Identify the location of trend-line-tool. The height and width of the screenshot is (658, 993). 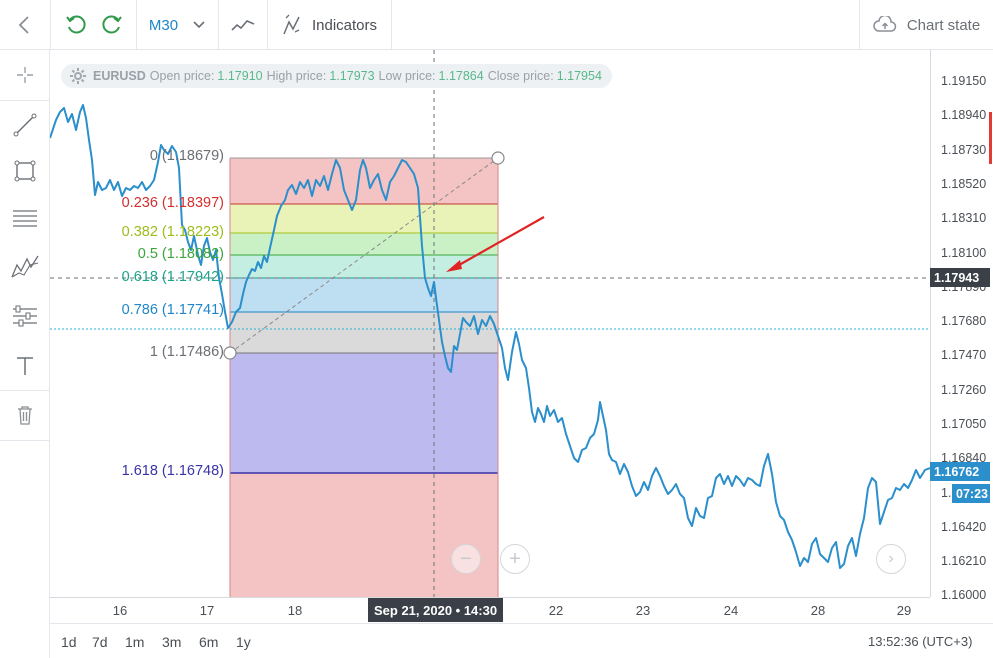
(24, 125).